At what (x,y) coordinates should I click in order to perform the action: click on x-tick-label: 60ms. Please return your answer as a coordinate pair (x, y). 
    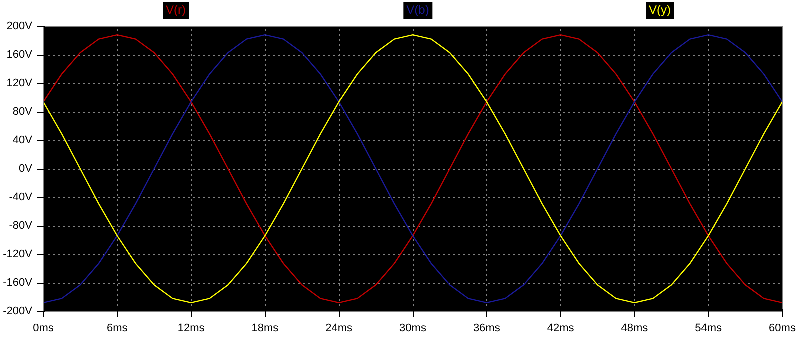
    Looking at the image, I should click on (782, 328).